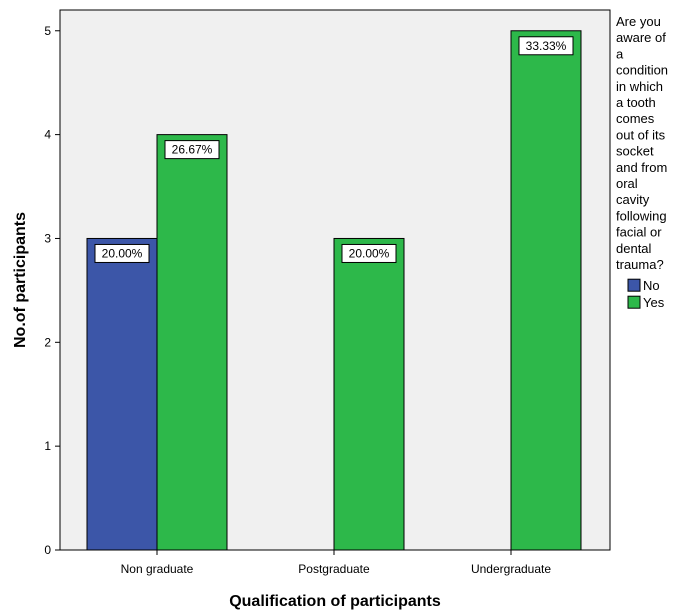 This screenshot has height=613, width=684. What do you see at coordinates (47, 550) in the screenshot?
I see `y-tick-label: 0` at bounding box center [47, 550].